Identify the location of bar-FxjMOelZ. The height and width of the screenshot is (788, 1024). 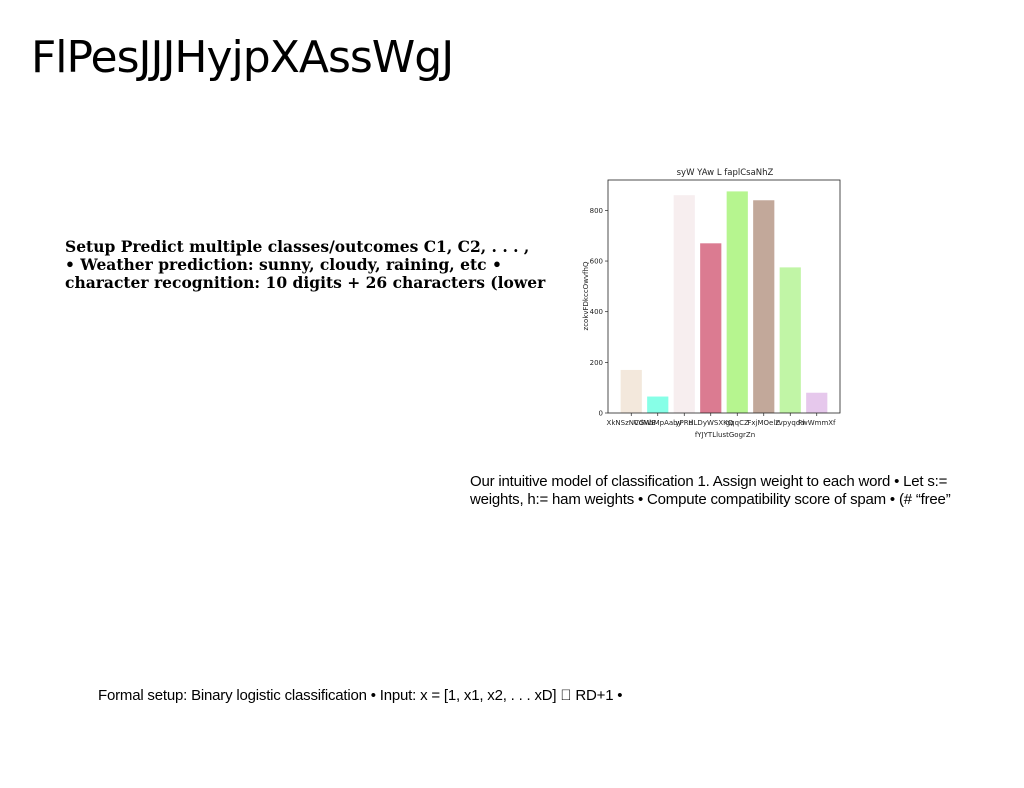
(764, 306).